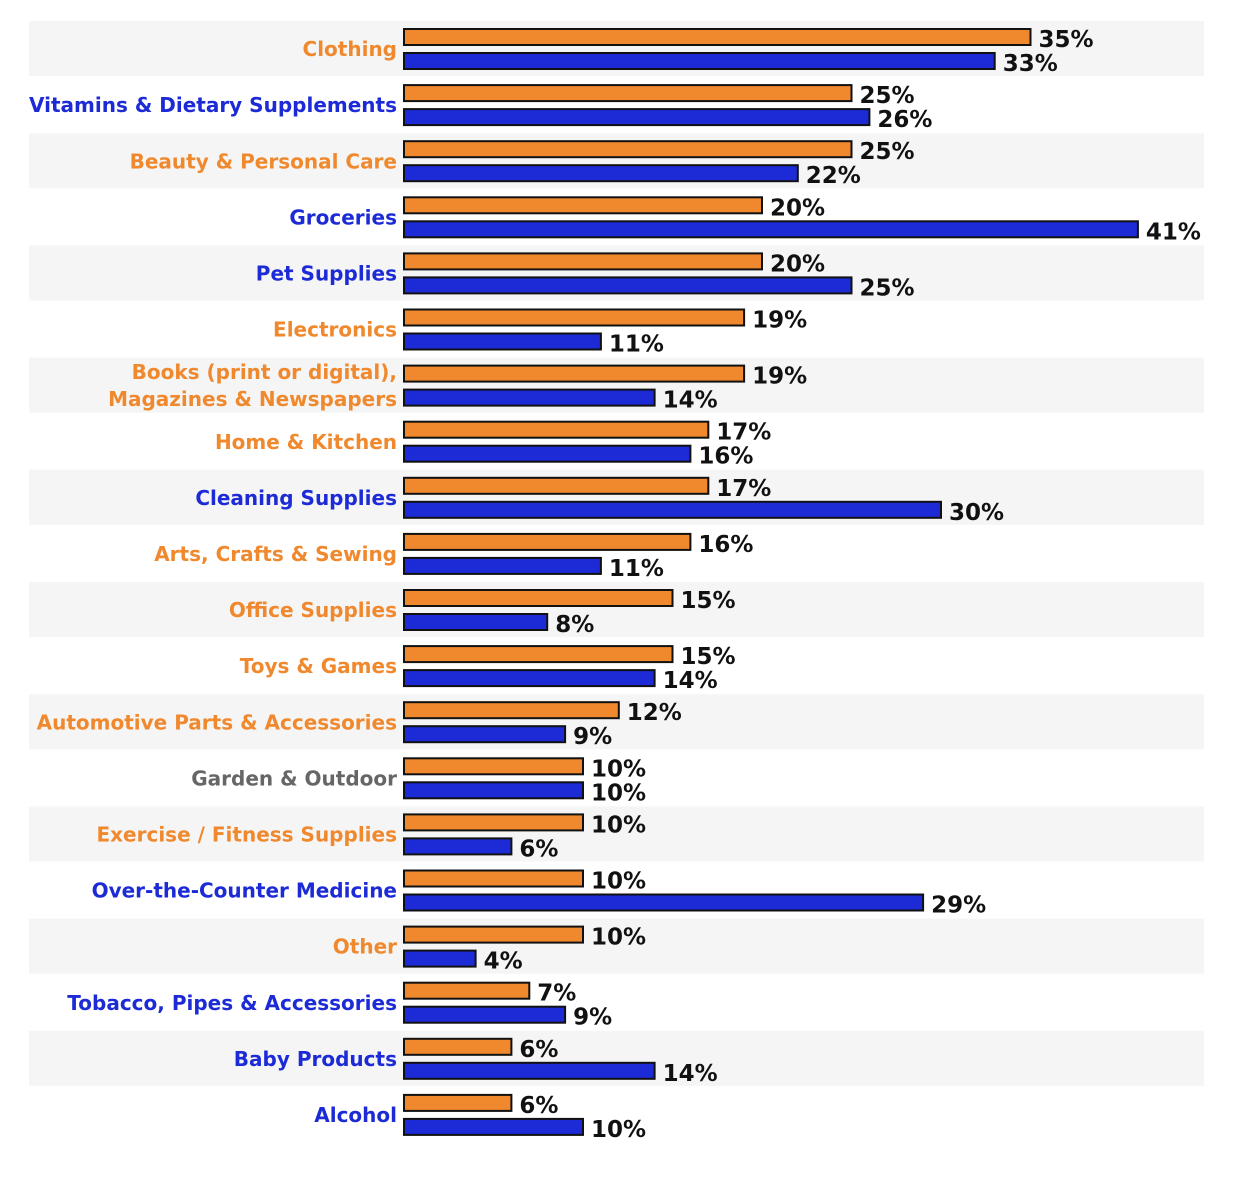 Image resolution: width=1252 pixels, height=1192 pixels. I want to click on data-label: 35%, so click(1066, 40).